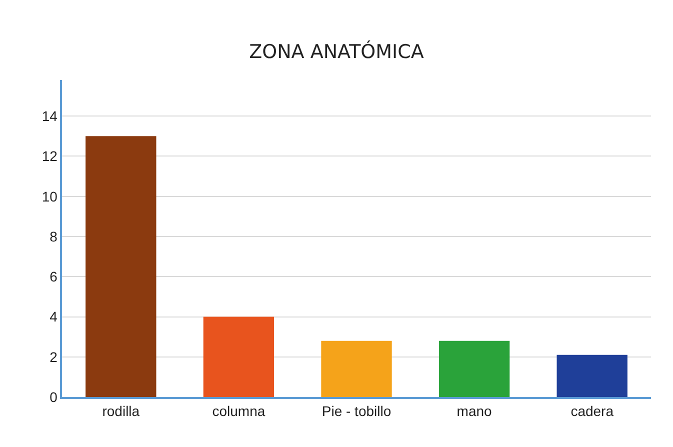  Describe the element at coordinates (54, 236) in the screenshot. I see `y-tick-label: 8` at that location.